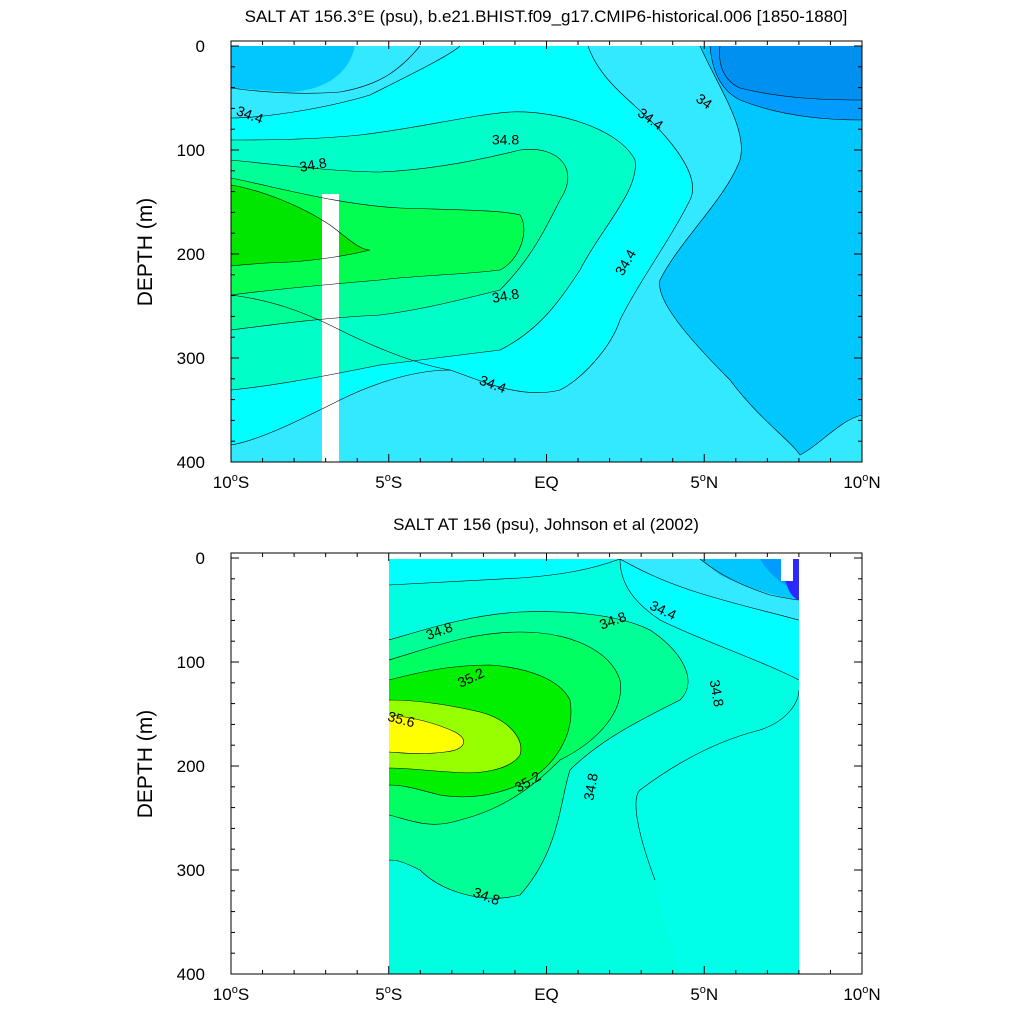 The width and height of the screenshot is (1024, 1024). Describe the element at coordinates (145, 252) in the screenshot. I see `panel1-ylabel: DEPTH (m)` at that location.